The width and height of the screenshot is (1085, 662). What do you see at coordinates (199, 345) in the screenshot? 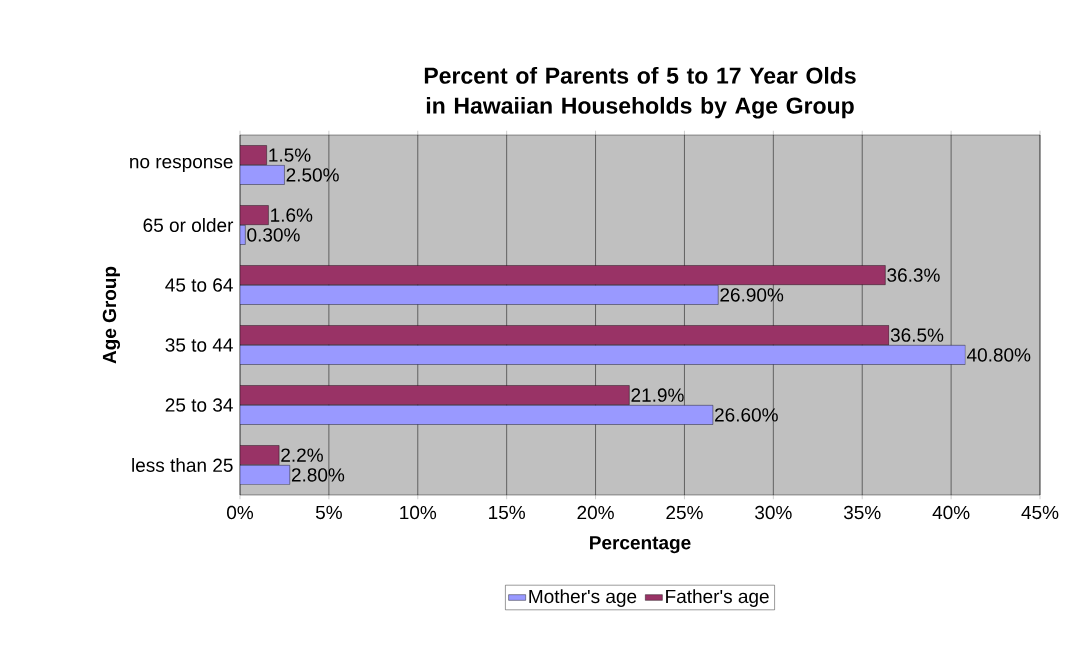
I see `y-tick-label: 35 to 44` at bounding box center [199, 345].